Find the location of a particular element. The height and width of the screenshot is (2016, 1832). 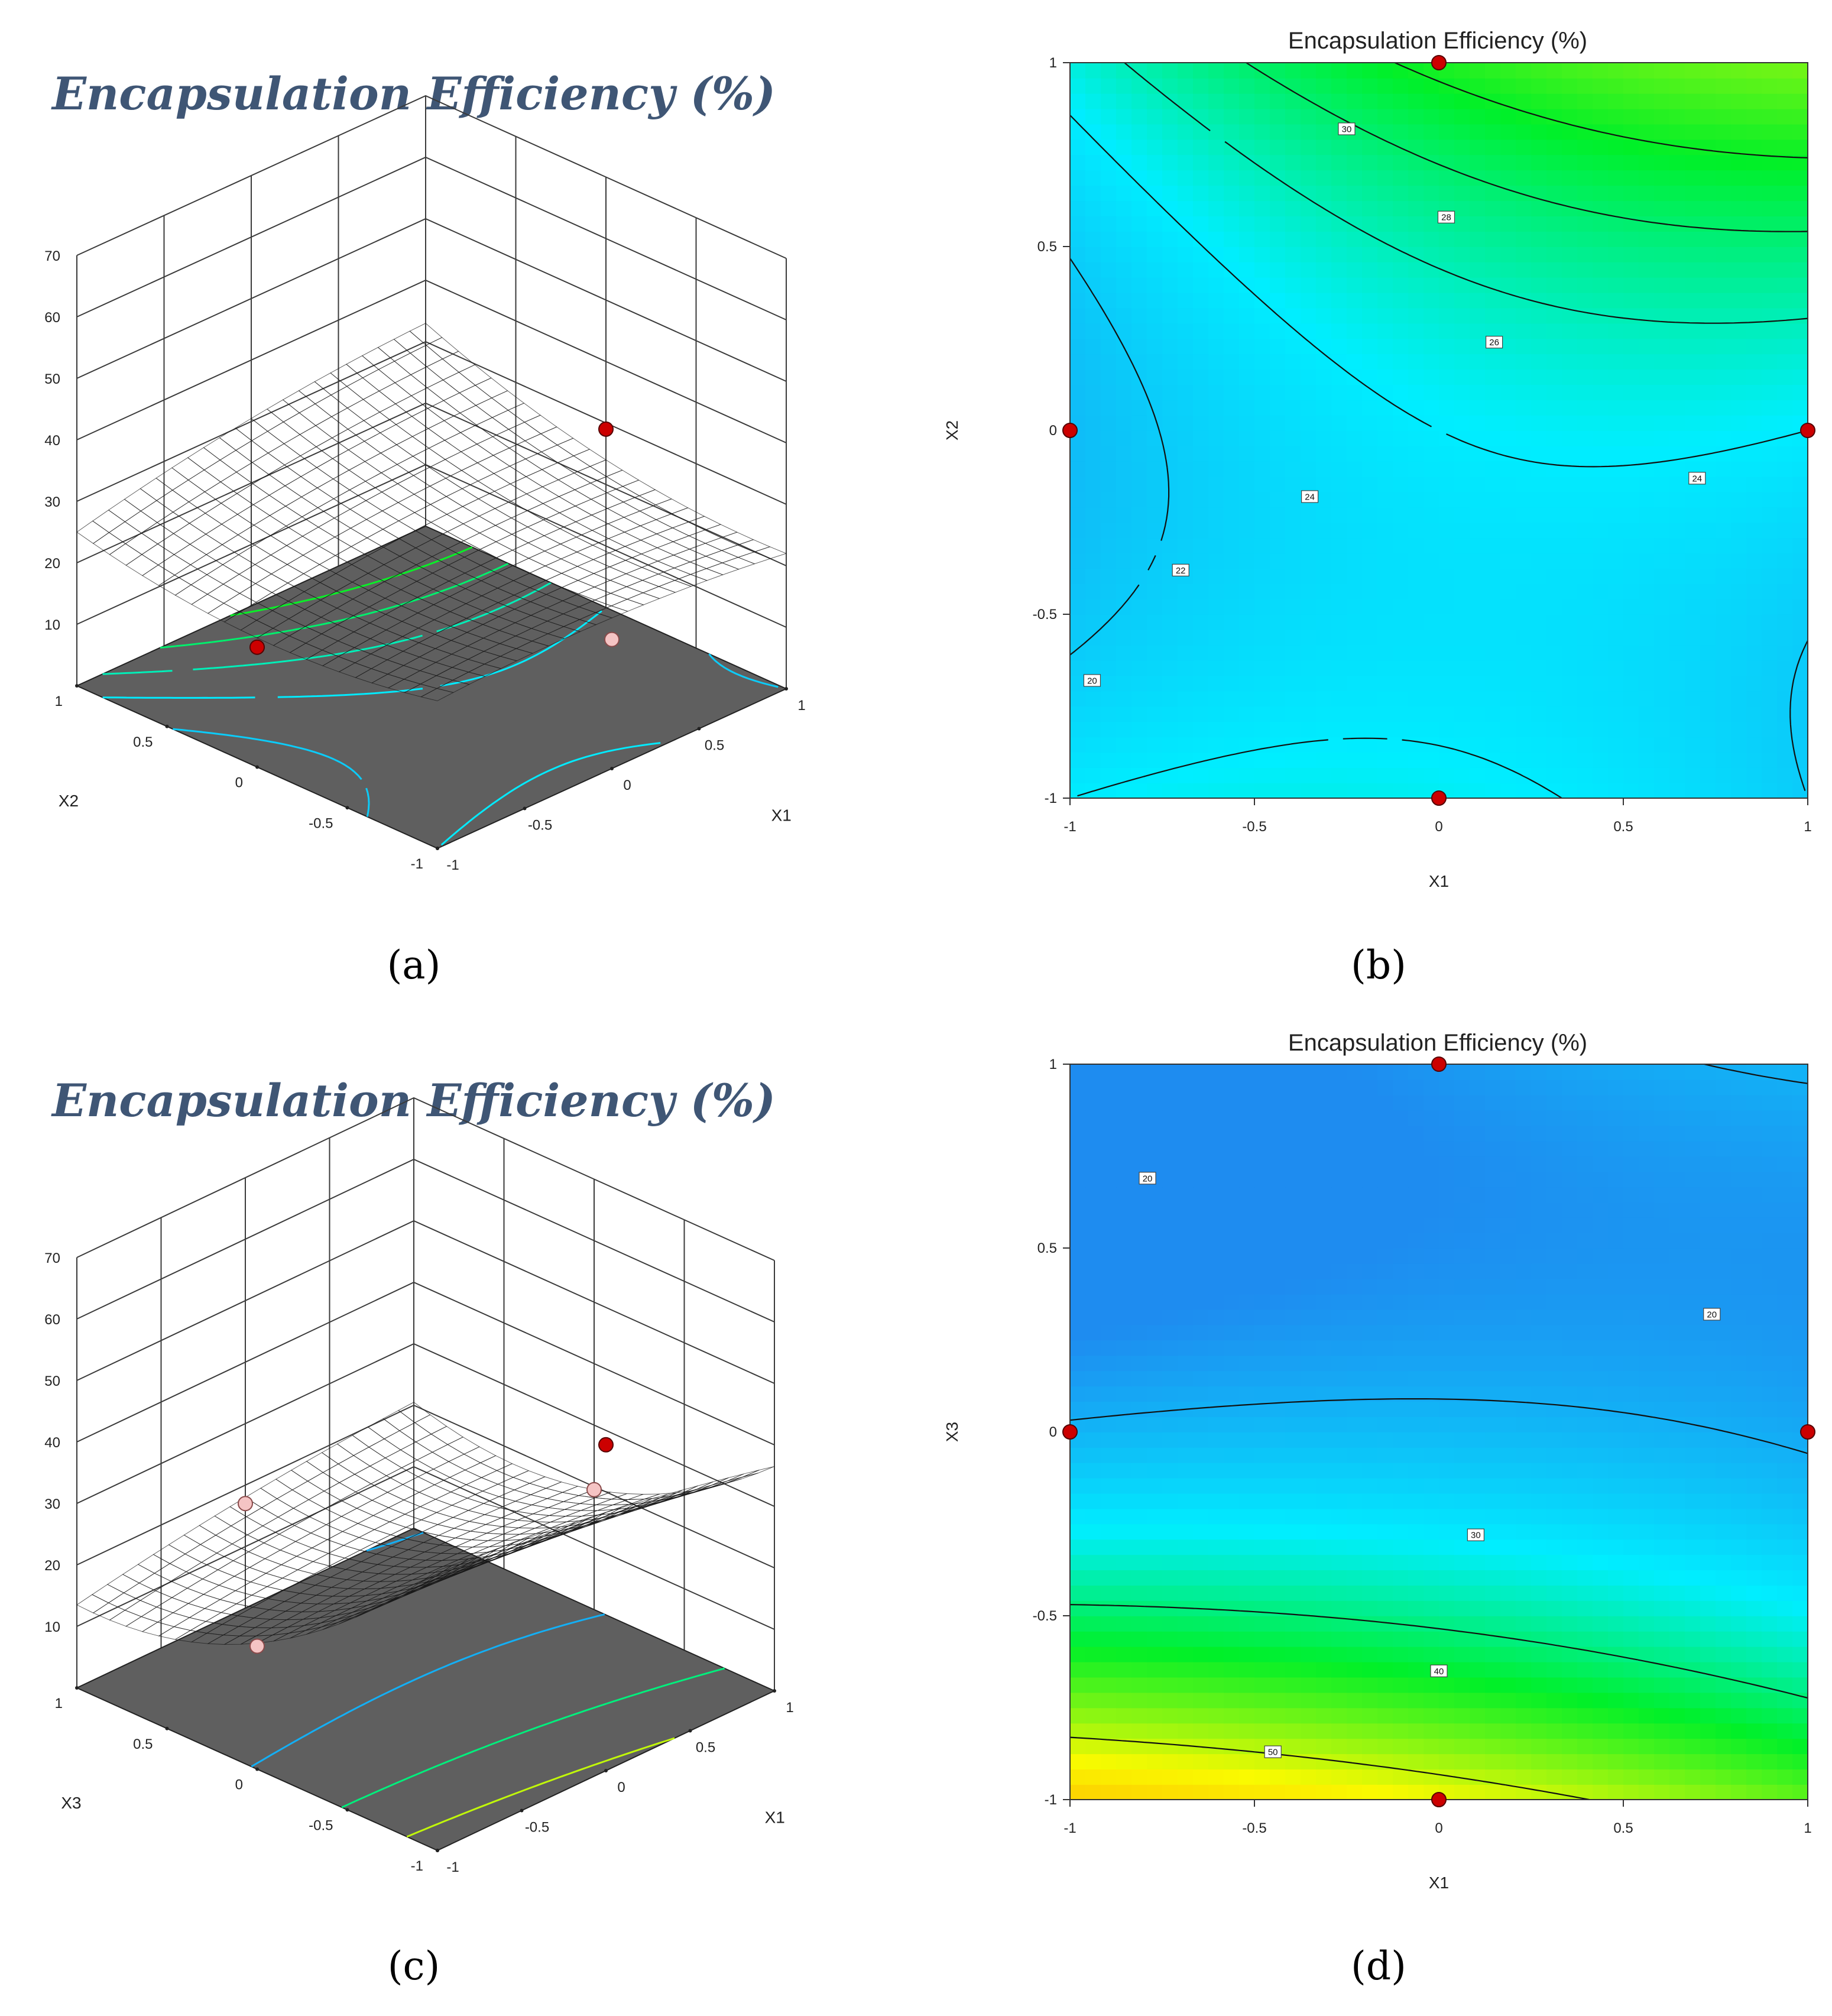

z-tick-label: 70 is located at coordinates (52, 256).